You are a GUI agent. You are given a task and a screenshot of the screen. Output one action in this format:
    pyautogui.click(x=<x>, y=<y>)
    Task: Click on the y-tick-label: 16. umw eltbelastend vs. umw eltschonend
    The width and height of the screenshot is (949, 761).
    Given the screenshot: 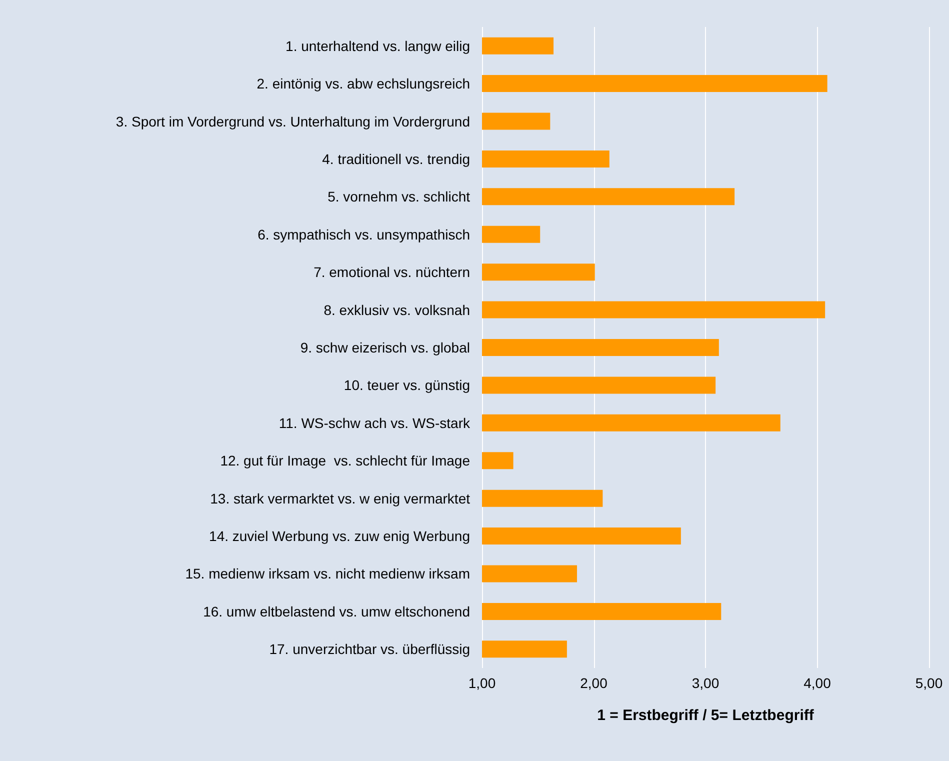 What is the action you would take?
    pyautogui.click(x=336, y=611)
    